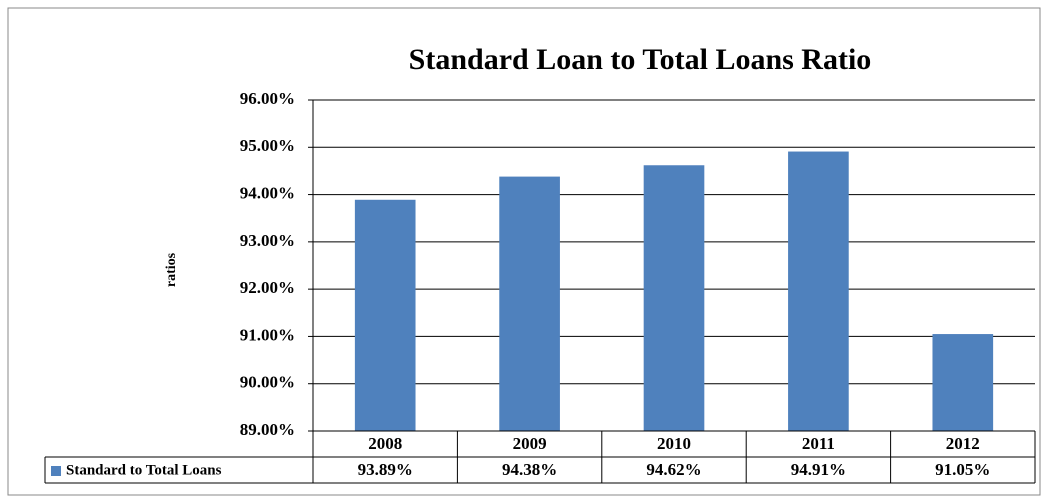  I want to click on y-tick-label: 90.00%, so click(267, 382).